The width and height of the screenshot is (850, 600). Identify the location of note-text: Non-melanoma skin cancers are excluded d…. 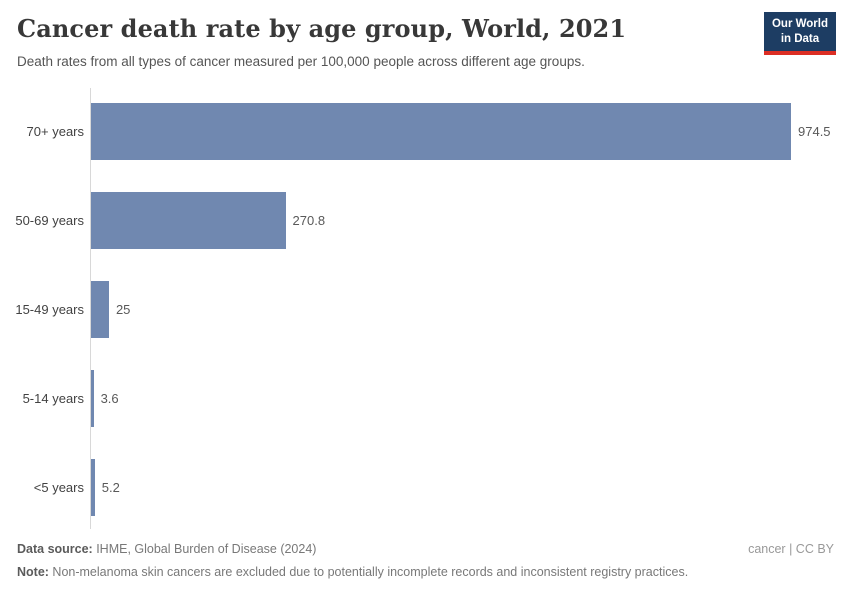
(368, 571).